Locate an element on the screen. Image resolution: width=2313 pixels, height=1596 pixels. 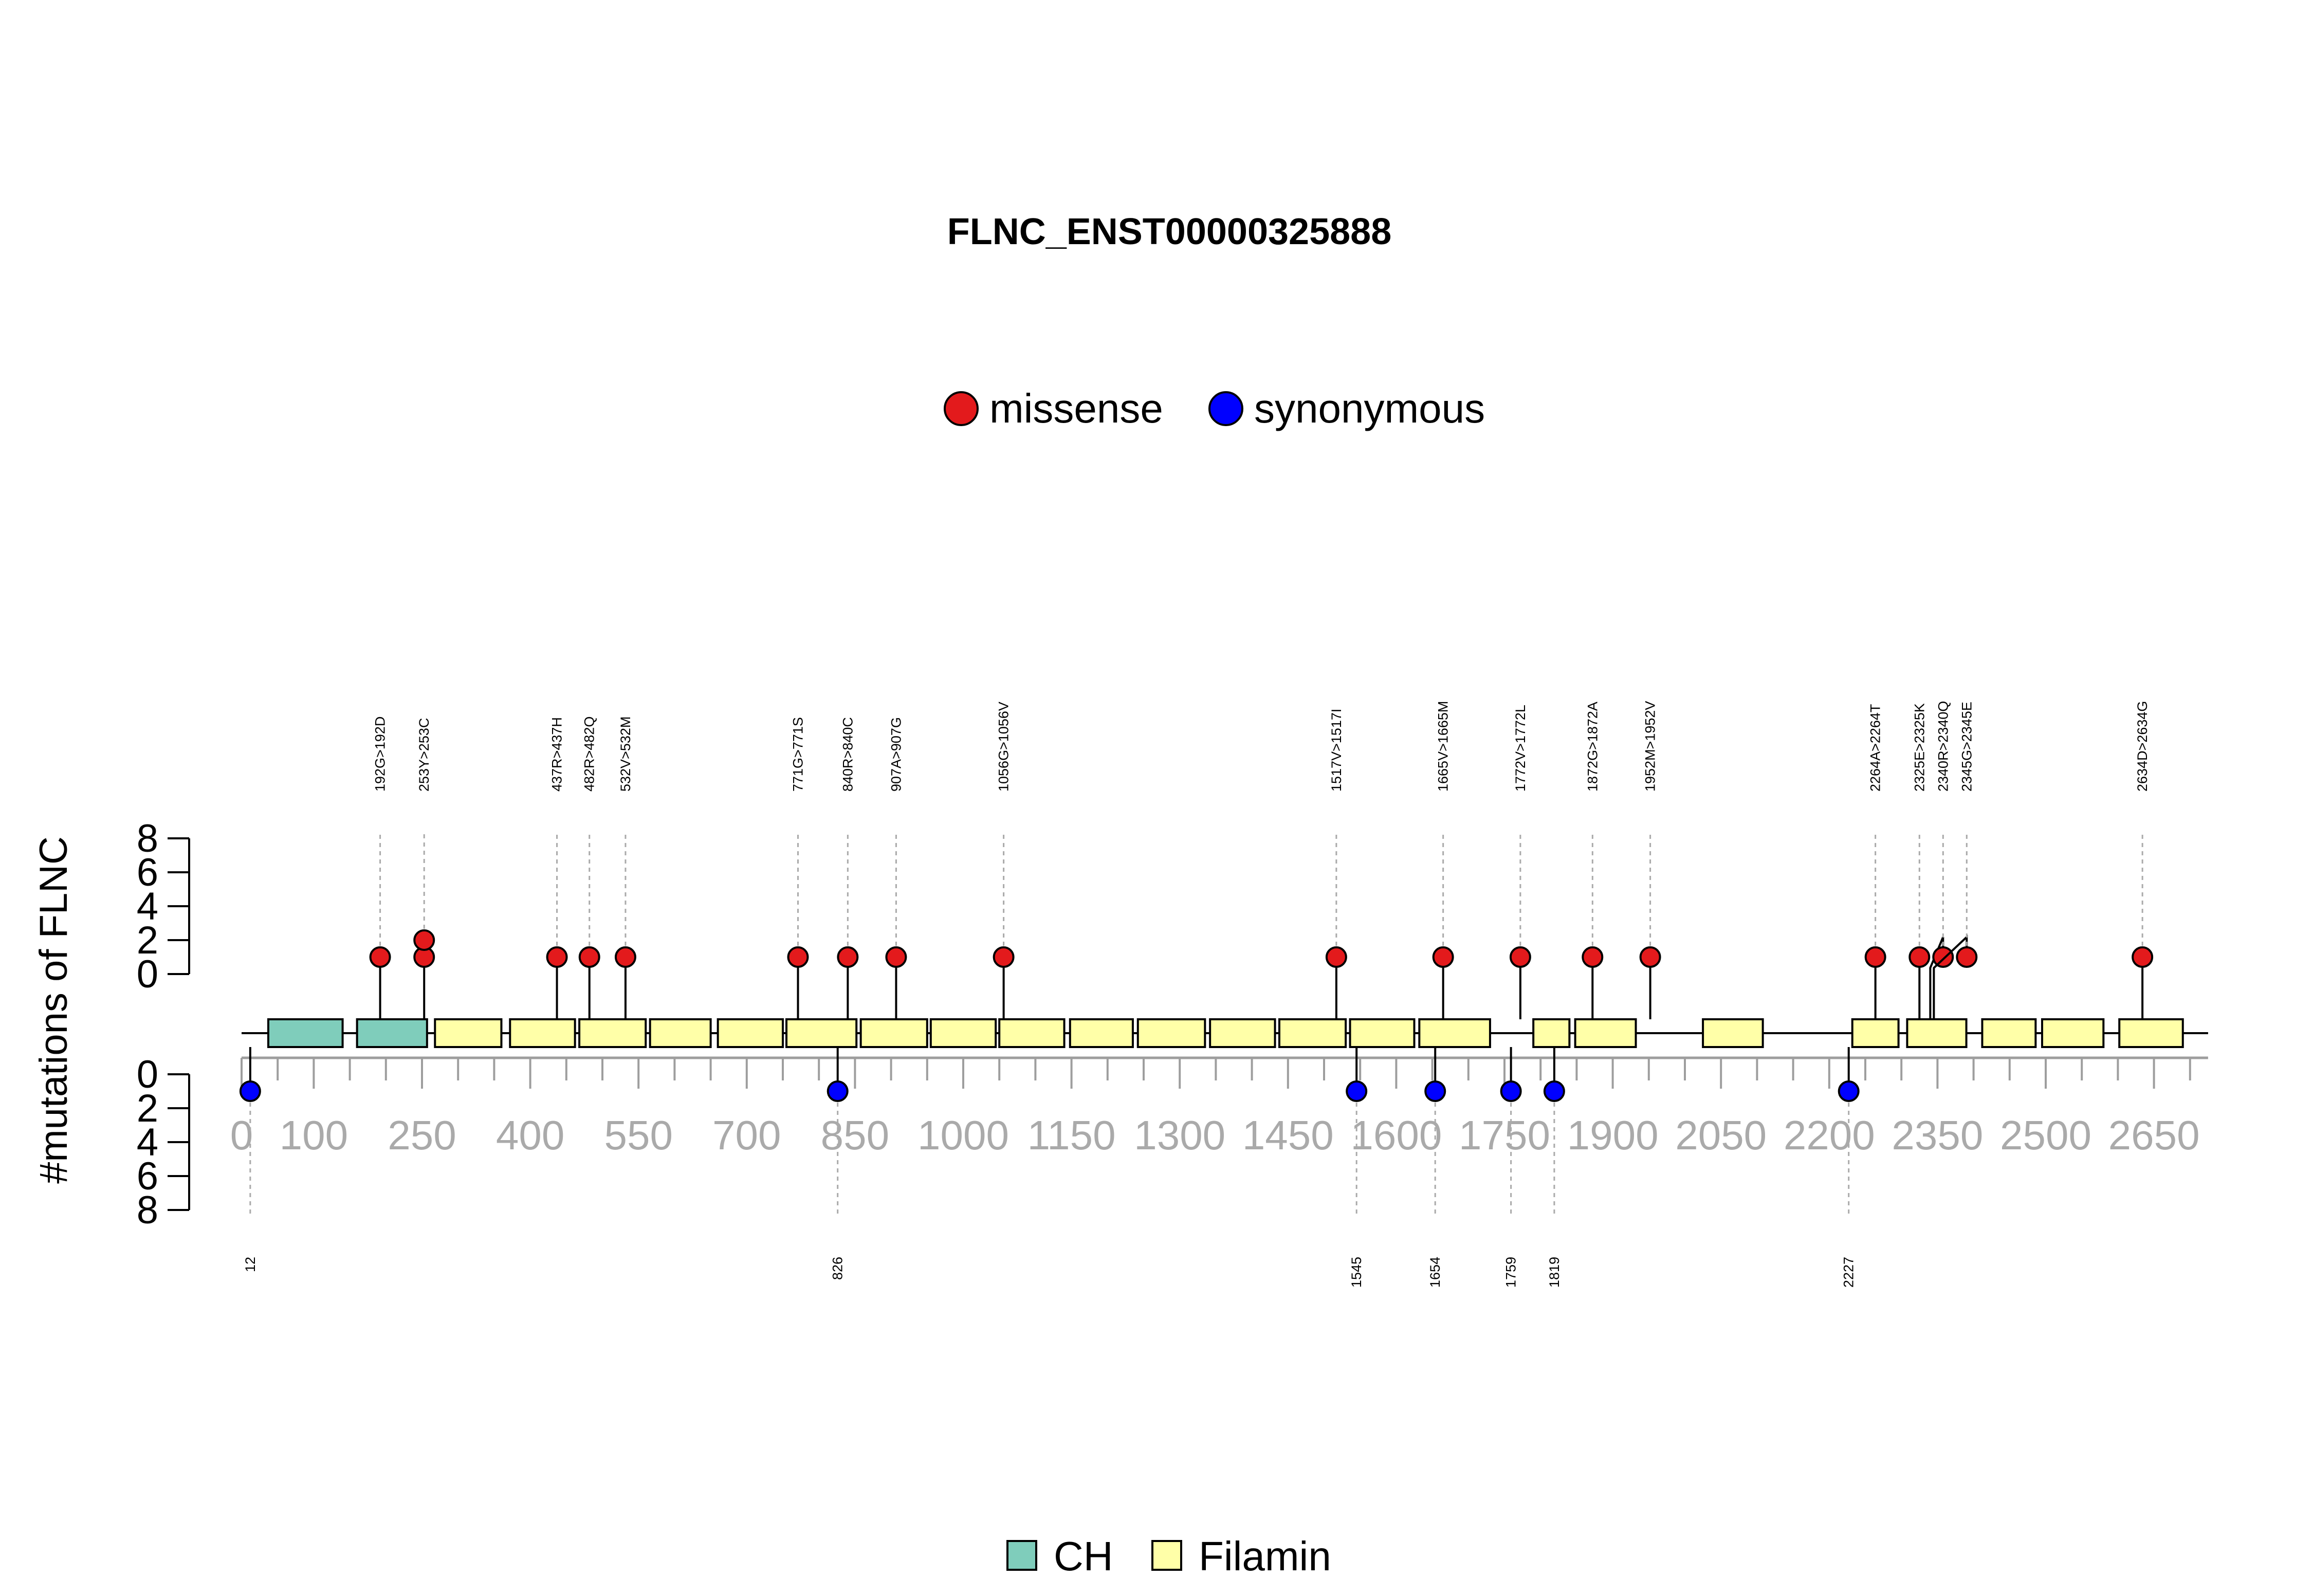
x-tick-label: 1150 is located at coordinates (1071, 1135).